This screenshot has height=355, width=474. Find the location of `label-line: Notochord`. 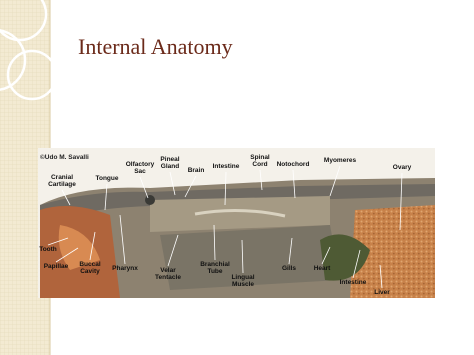

label-line: Notochord is located at coordinates (293, 164).